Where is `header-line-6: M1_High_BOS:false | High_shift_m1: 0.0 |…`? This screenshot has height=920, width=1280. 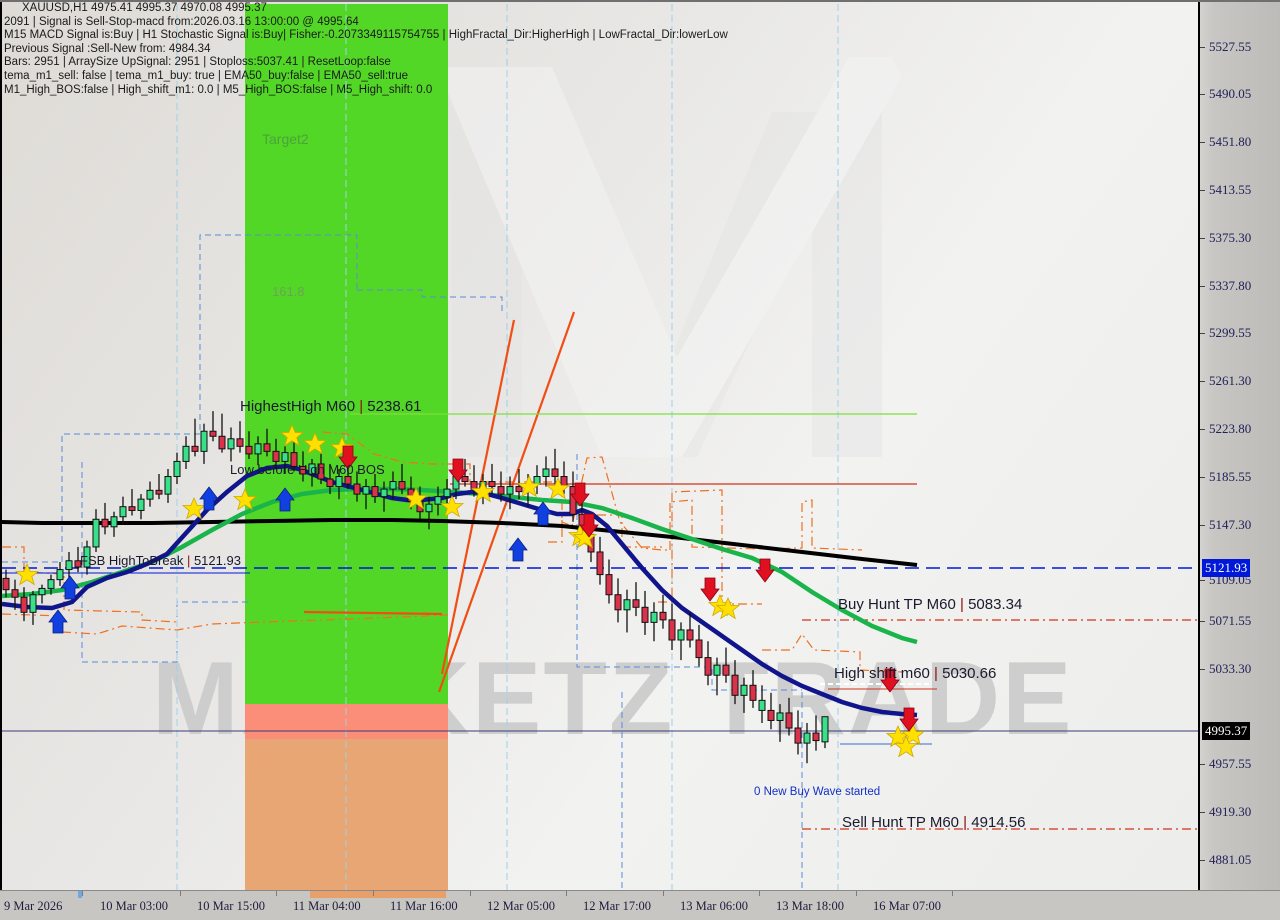
header-line-6: M1_High_BOS:false | High_shift_m1: 0.0 |… is located at coordinates (218, 89).